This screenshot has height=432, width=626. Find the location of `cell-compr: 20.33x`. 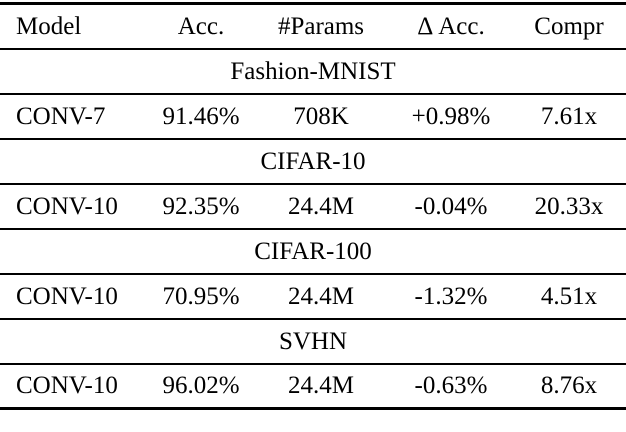

cell-compr: 20.33x is located at coordinates (569, 206).